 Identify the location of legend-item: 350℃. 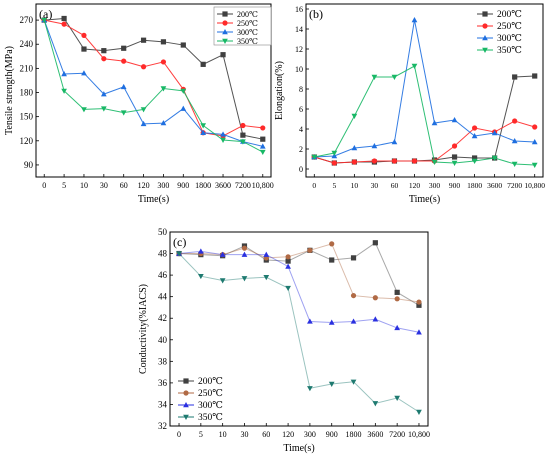
(237, 41).